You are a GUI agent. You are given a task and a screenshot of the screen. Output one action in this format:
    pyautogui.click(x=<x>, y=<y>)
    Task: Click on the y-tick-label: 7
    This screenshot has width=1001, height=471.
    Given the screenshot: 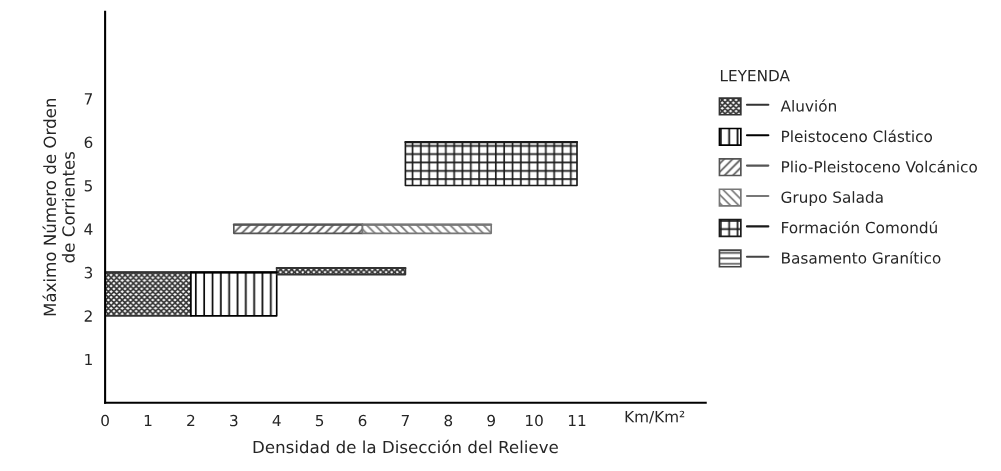 What is the action you would take?
    pyautogui.click(x=88, y=99)
    